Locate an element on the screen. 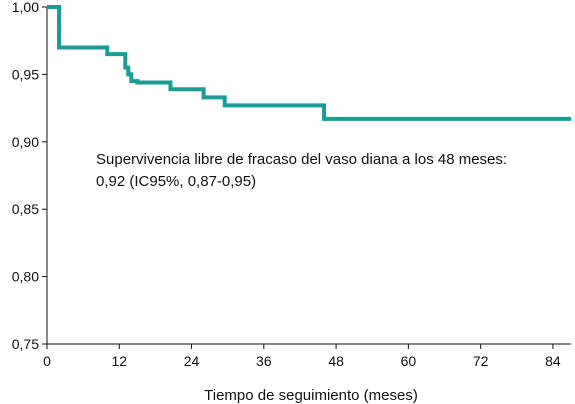 The height and width of the screenshot is (404, 575). x-tick-label: 0 is located at coordinates (47, 361).